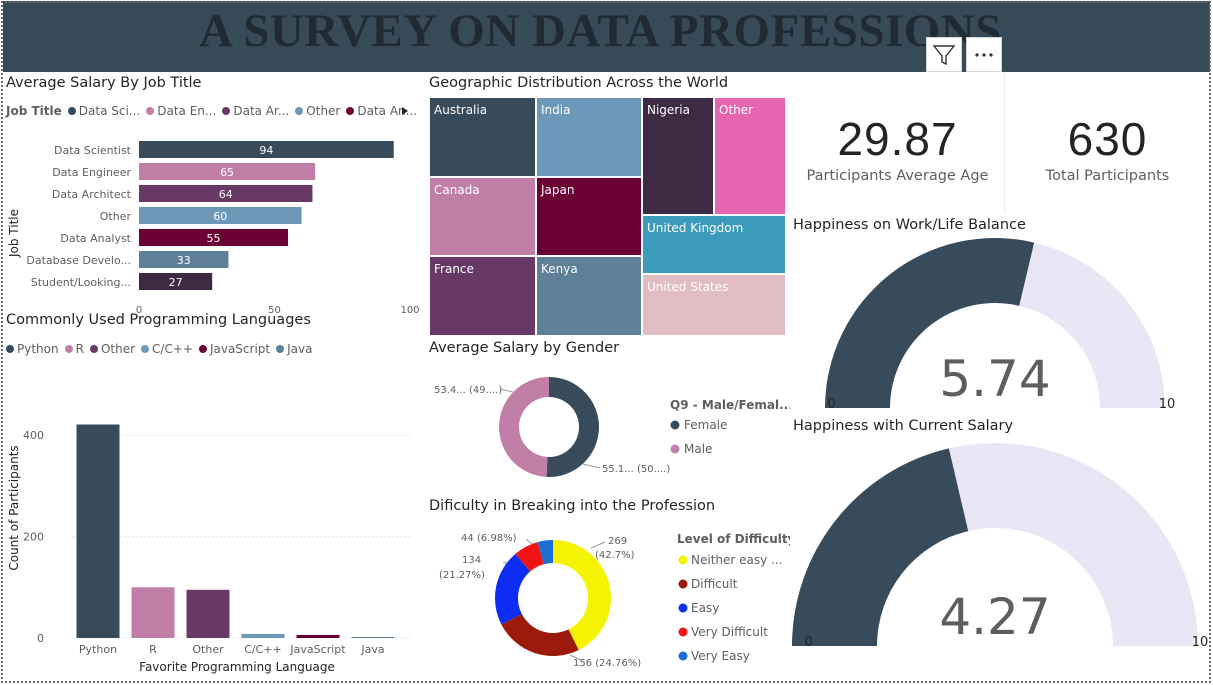  What do you see at coordinates (720, 656) in the screenshot?
I see `legend-very-easy: Very Easy` at bounding box center [720, 656].